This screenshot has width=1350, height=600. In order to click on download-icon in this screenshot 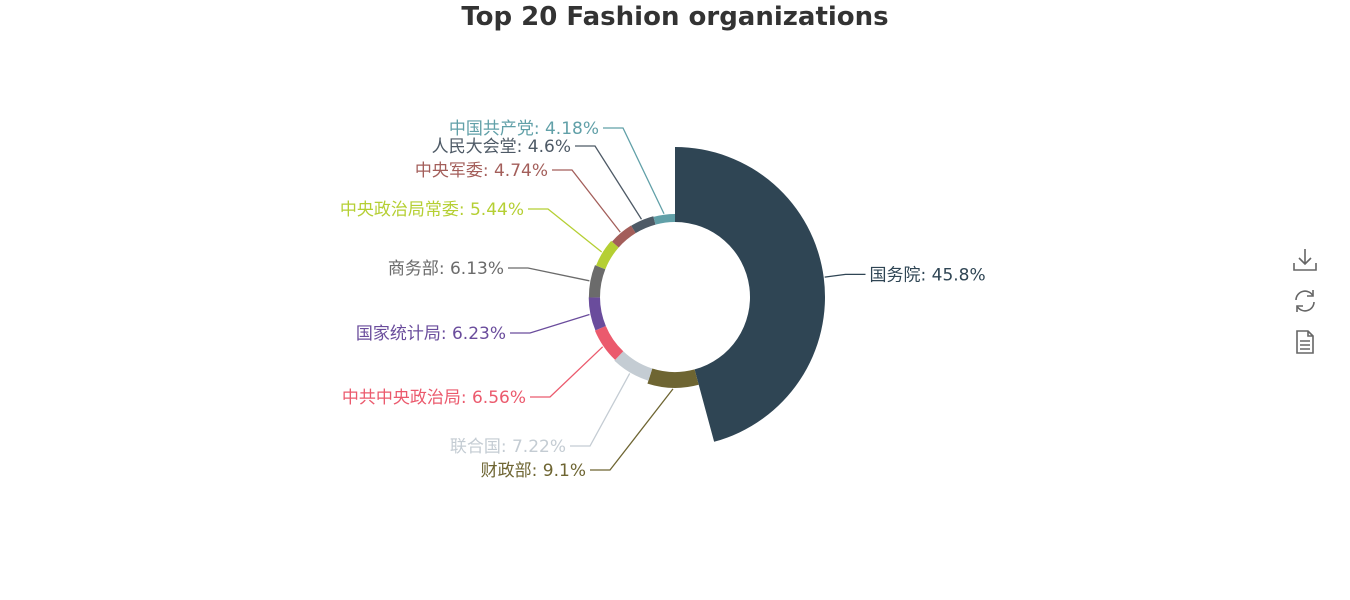, I will do `click(1305, 260)`.